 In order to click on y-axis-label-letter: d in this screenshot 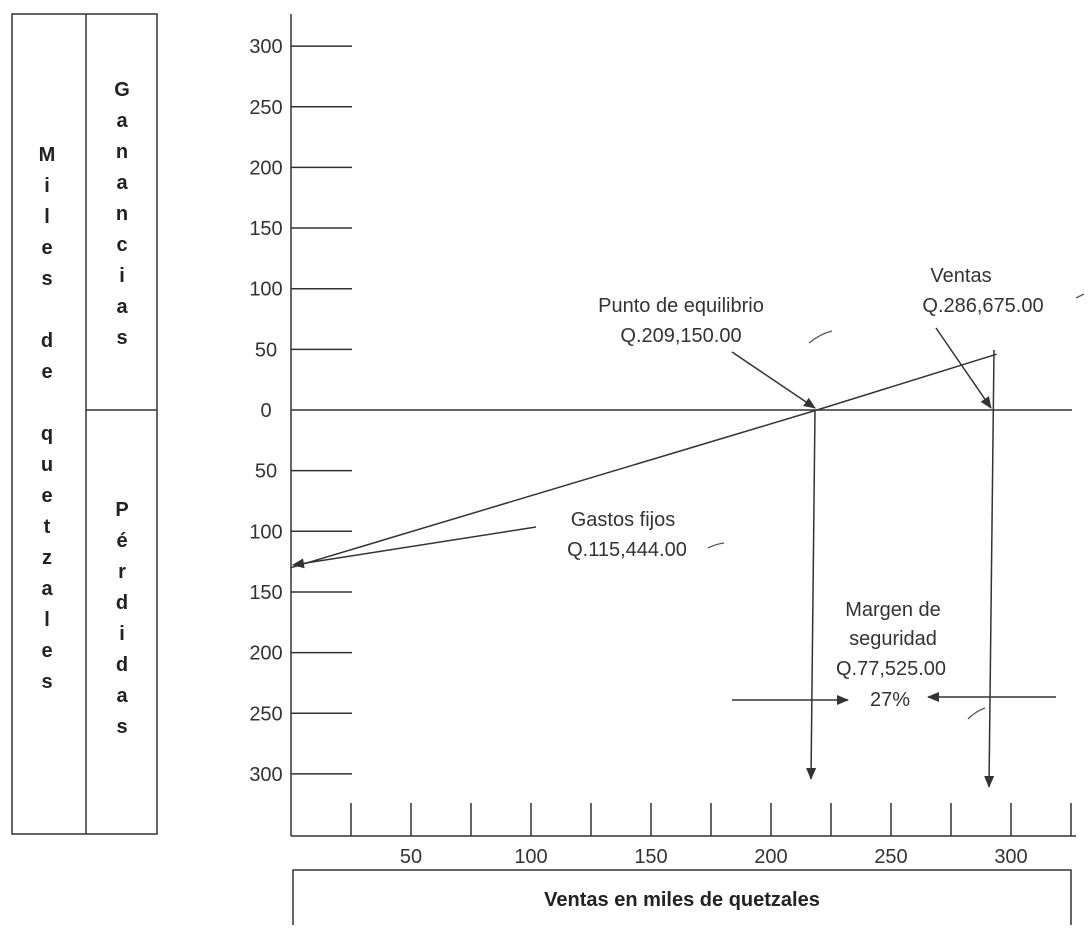, I will do `click(47, 341)`.